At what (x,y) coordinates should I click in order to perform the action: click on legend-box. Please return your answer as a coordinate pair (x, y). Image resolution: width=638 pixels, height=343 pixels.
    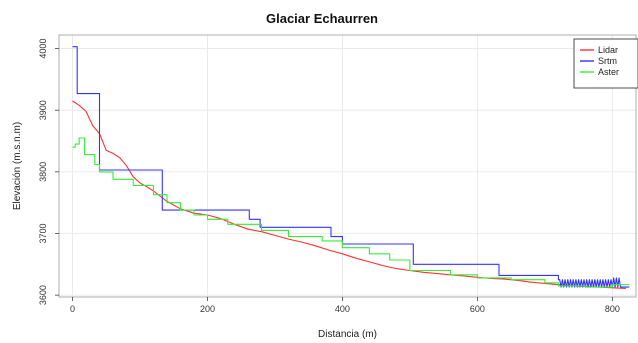
    Looking at the image, I should click on (605, 63).